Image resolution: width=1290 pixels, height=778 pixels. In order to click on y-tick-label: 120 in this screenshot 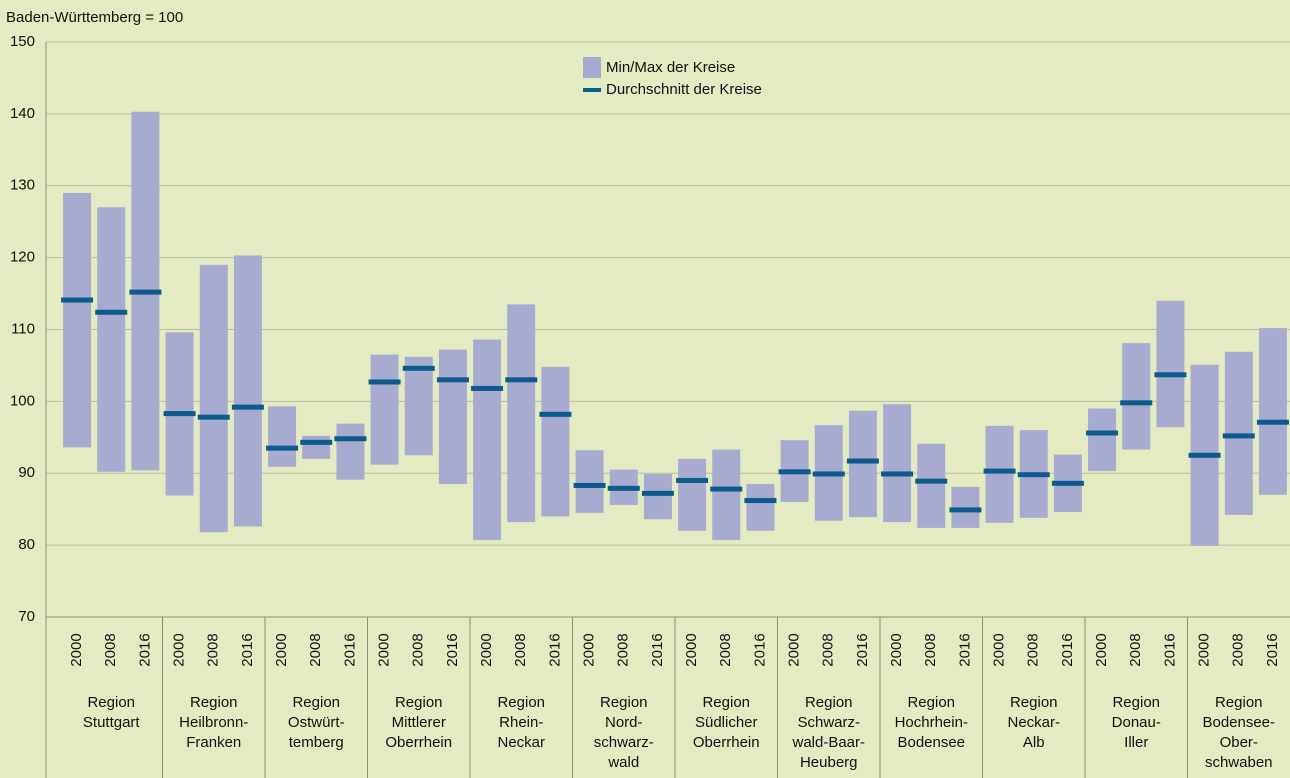, I will do `click(22, 257)`.